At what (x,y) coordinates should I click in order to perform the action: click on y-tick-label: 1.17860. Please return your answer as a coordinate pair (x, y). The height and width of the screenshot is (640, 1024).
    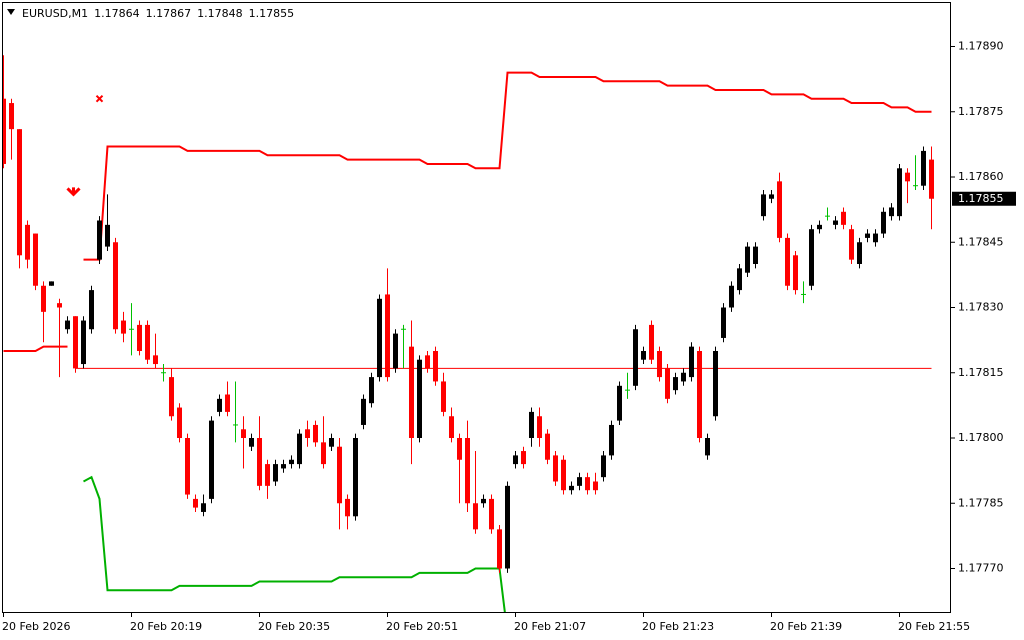
    Looking at the image, I should click on (981, 176).